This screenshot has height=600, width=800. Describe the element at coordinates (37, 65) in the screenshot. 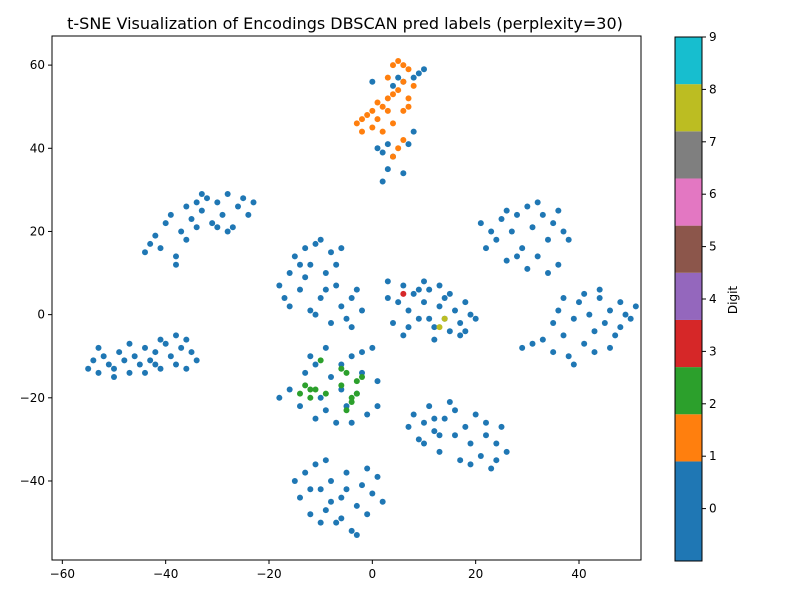

I see `y-tick-label: 60` at that location.